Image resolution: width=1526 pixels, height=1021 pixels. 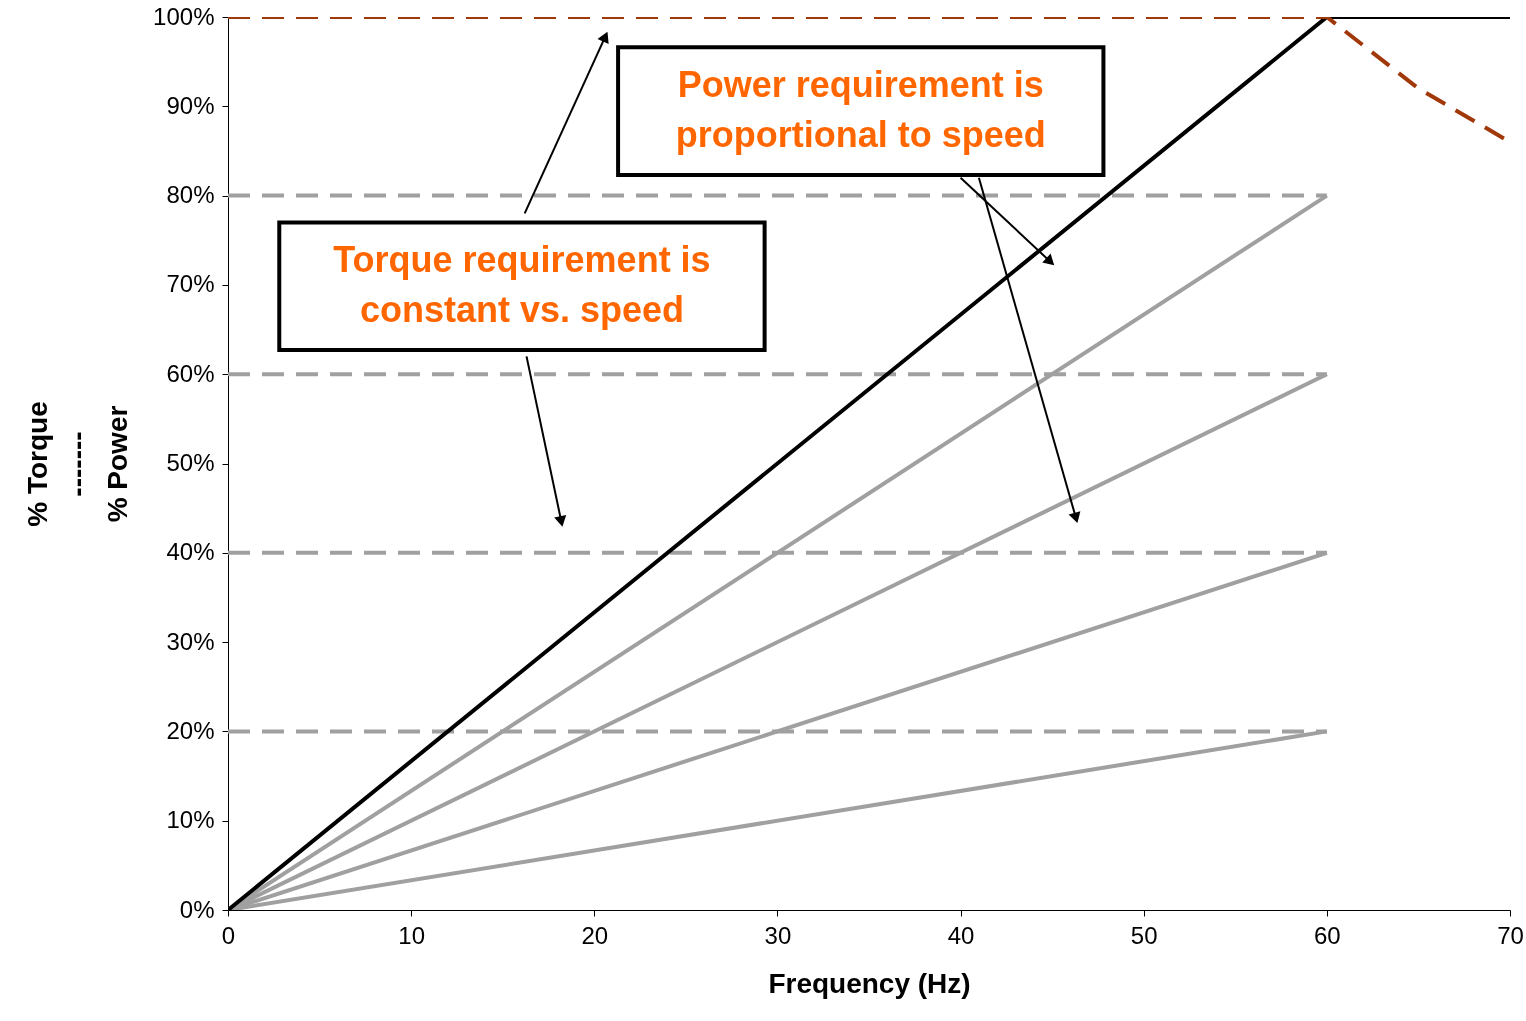 I want to click on y-tick-label: 30%, so click(x=190, y=641).